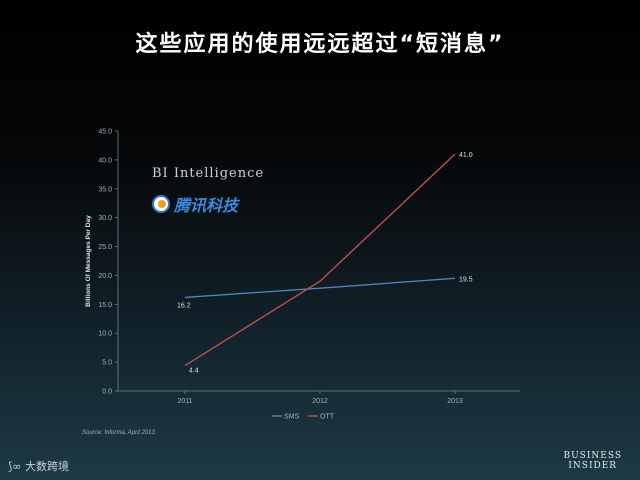 Image resolution: width=640 pixels, height=480 pixels. I want to click on source-note: Source: Informa, April 2013, so click(118, 433).